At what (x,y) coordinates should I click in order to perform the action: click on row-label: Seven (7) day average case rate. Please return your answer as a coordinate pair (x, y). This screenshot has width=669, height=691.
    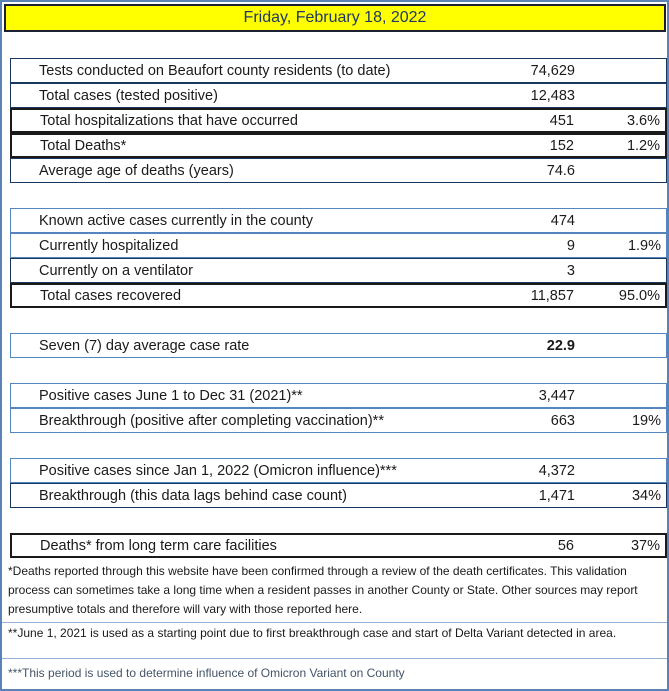
    Looking at the image, I should click on (144, 345).